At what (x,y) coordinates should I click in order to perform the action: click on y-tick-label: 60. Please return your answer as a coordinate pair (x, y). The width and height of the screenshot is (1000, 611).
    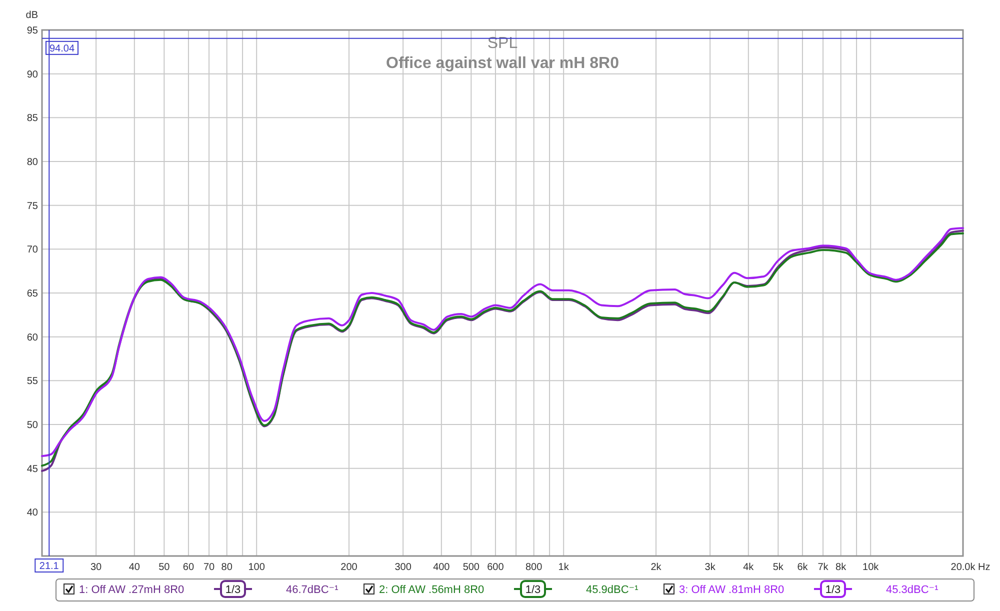
    Looking at the image, I should click on (32, 338).